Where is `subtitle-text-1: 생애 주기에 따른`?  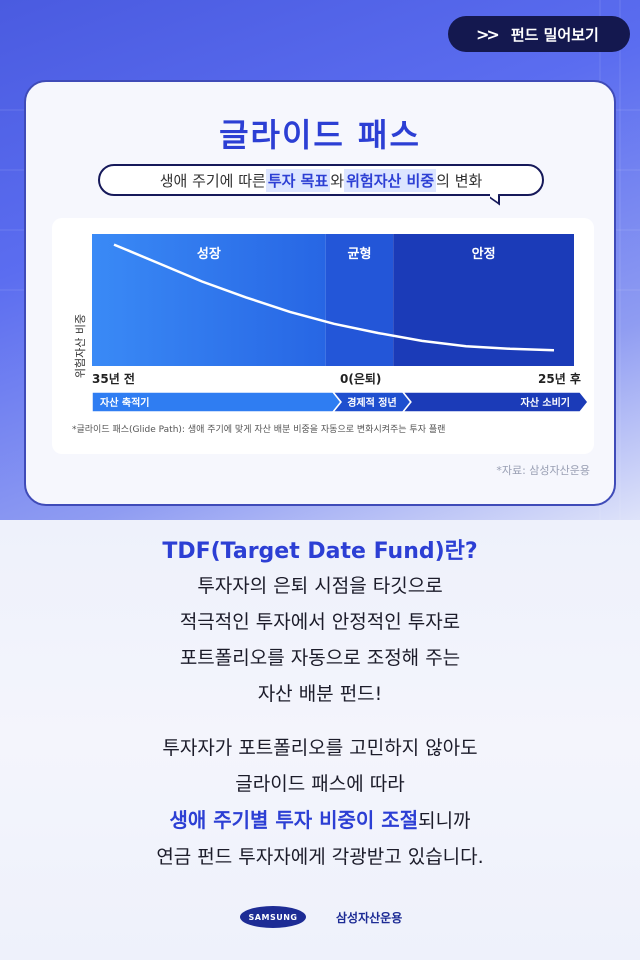 subtitle-text-1: 생애 주기에 따른 is located at coordinates (212, 180).